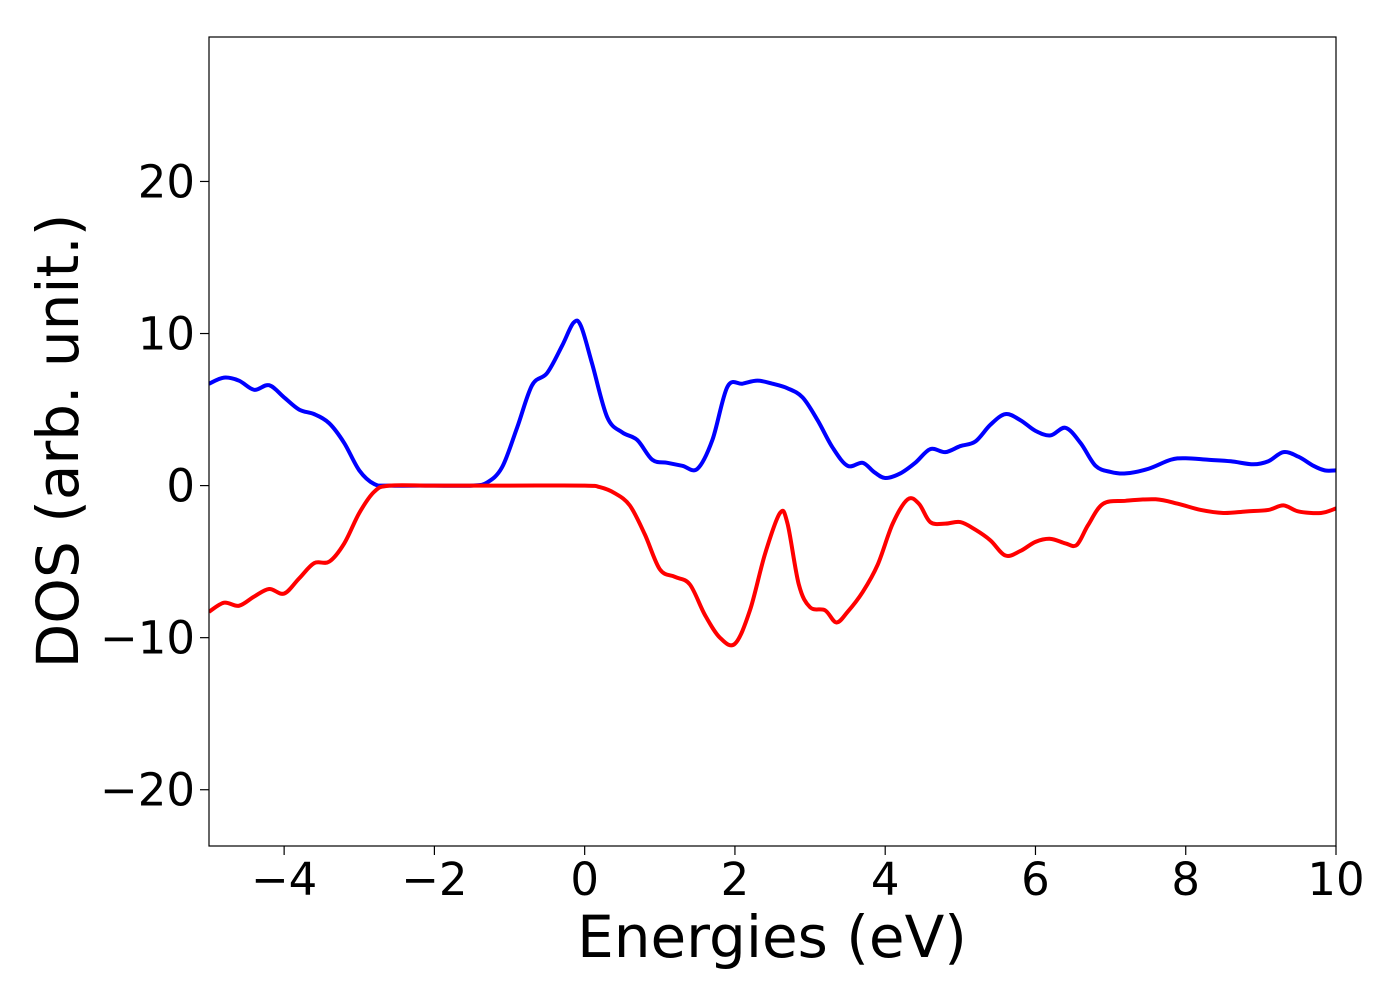  What do you see at coordinates (772, 403) in the screenshot?
I see `series-line-spin-up` at bounding box center [772, 403].